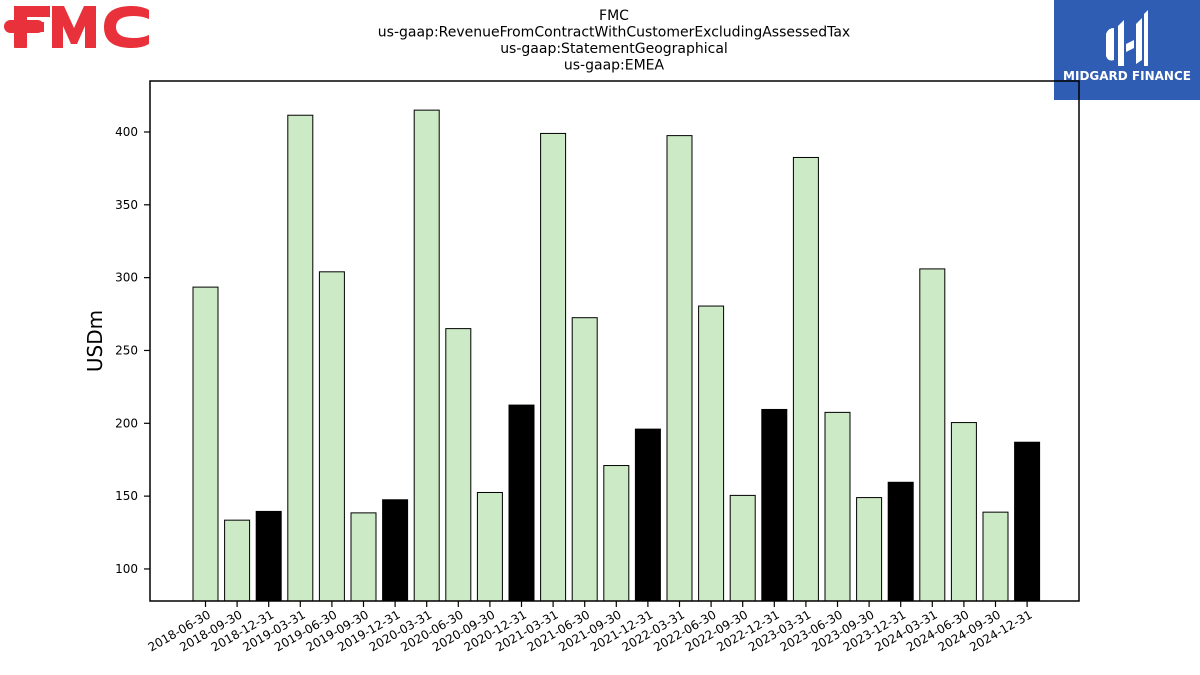 The image size is (1200, 675). I want to click on y-tick-label: 200, so click(126, 423).